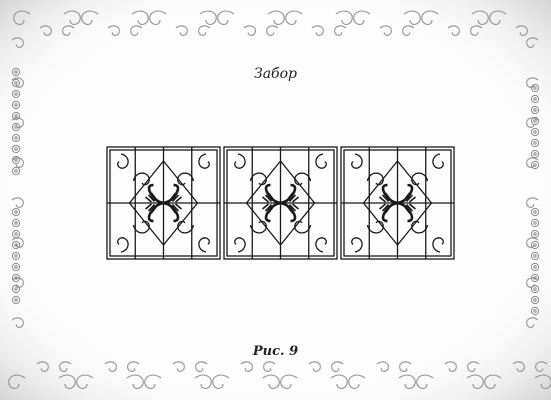 This screenshot has width=551, height=400. What do you see at coordinates (275, 351) in the screenshot?
I see `figure-caption: Рис. 9` at bounding box center [275, 351].